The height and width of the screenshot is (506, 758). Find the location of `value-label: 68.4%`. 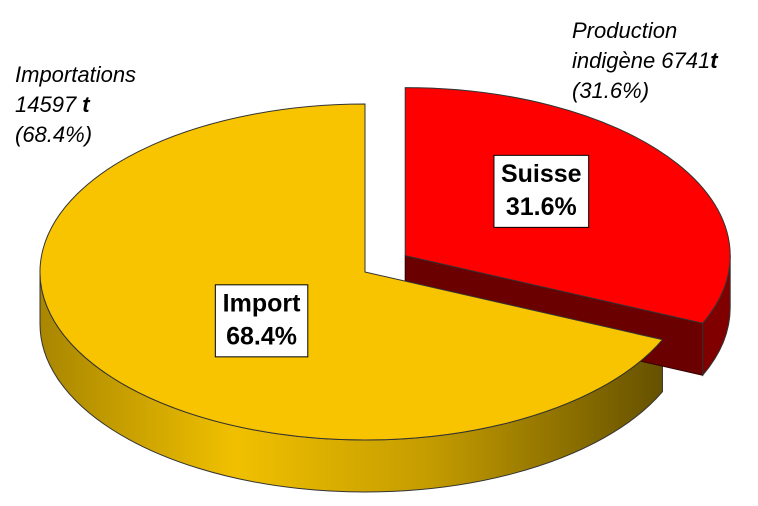

value-label: 68.4% is located at coordinates (261, 336).